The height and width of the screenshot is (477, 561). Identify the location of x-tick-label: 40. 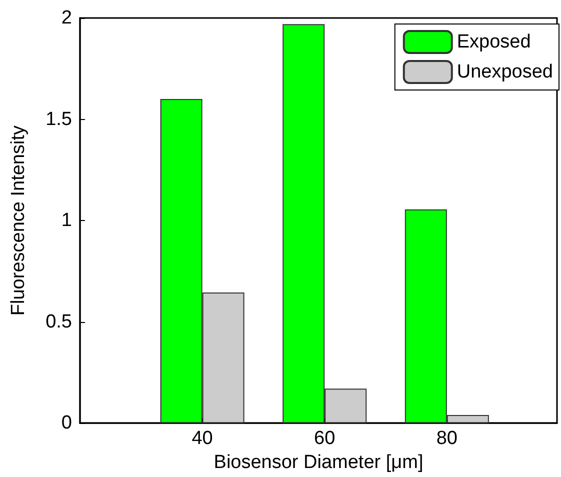
(202, 439).